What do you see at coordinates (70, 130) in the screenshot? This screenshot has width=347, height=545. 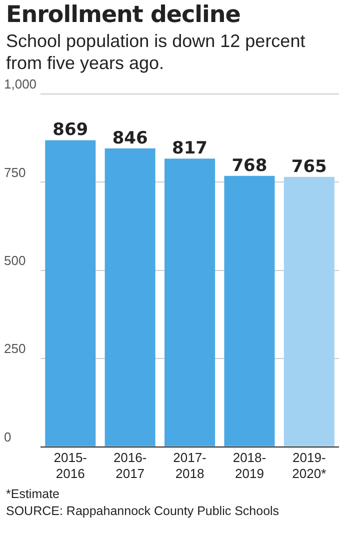 I see `data-label: 869` at bounding box center [70, 130].